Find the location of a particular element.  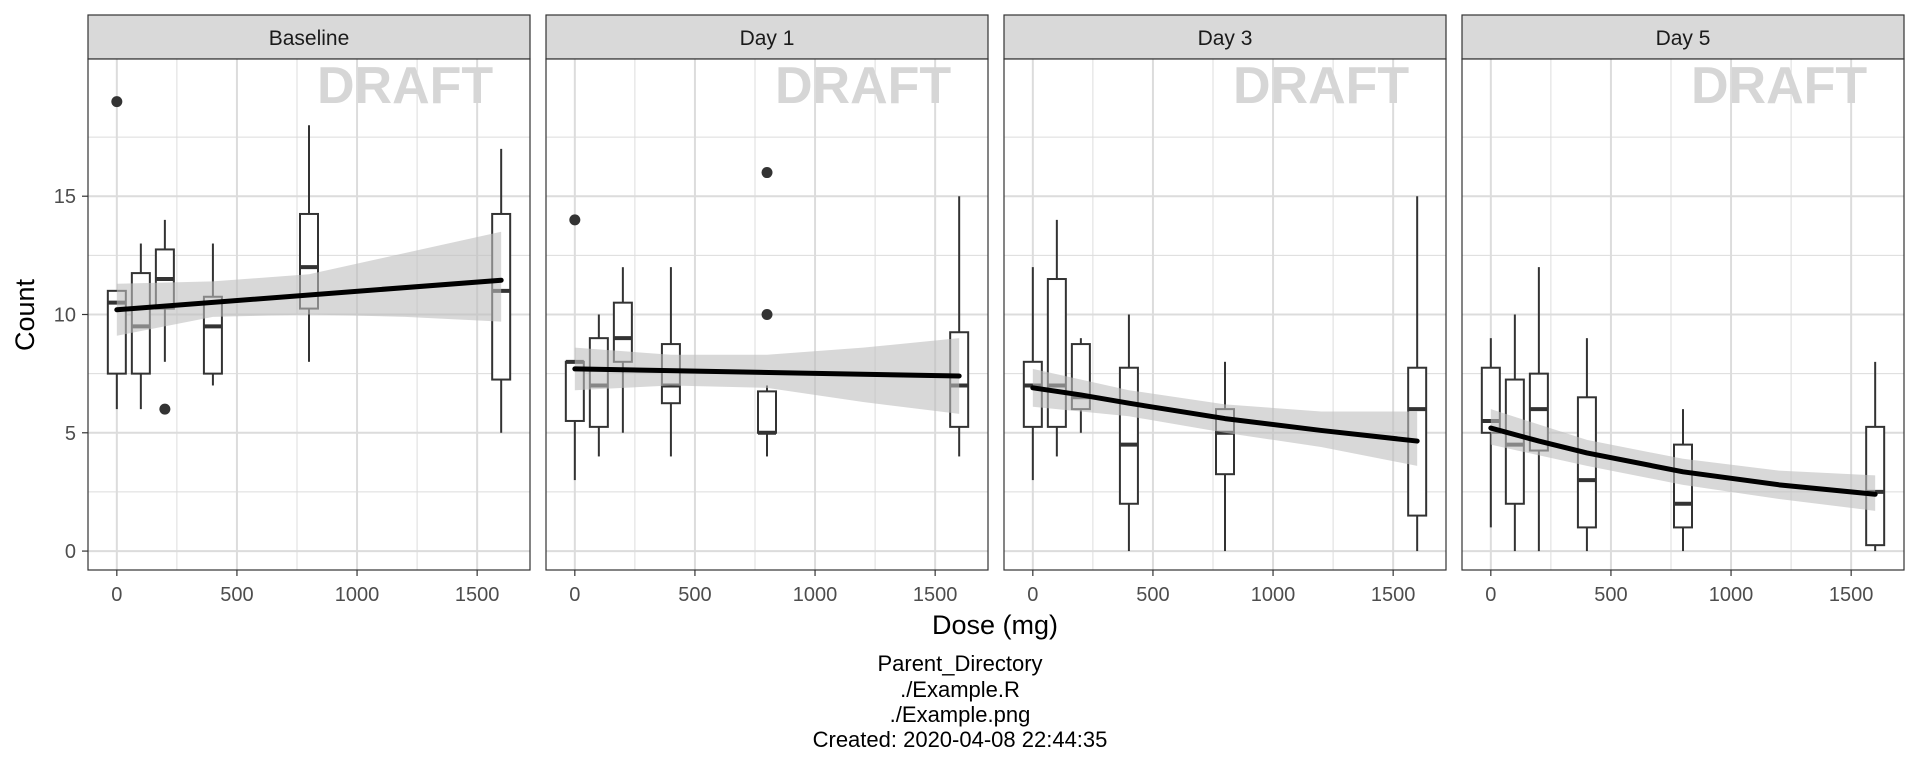

caption-parent-directory: Parent_Directory is located at coordinates (960, 663).